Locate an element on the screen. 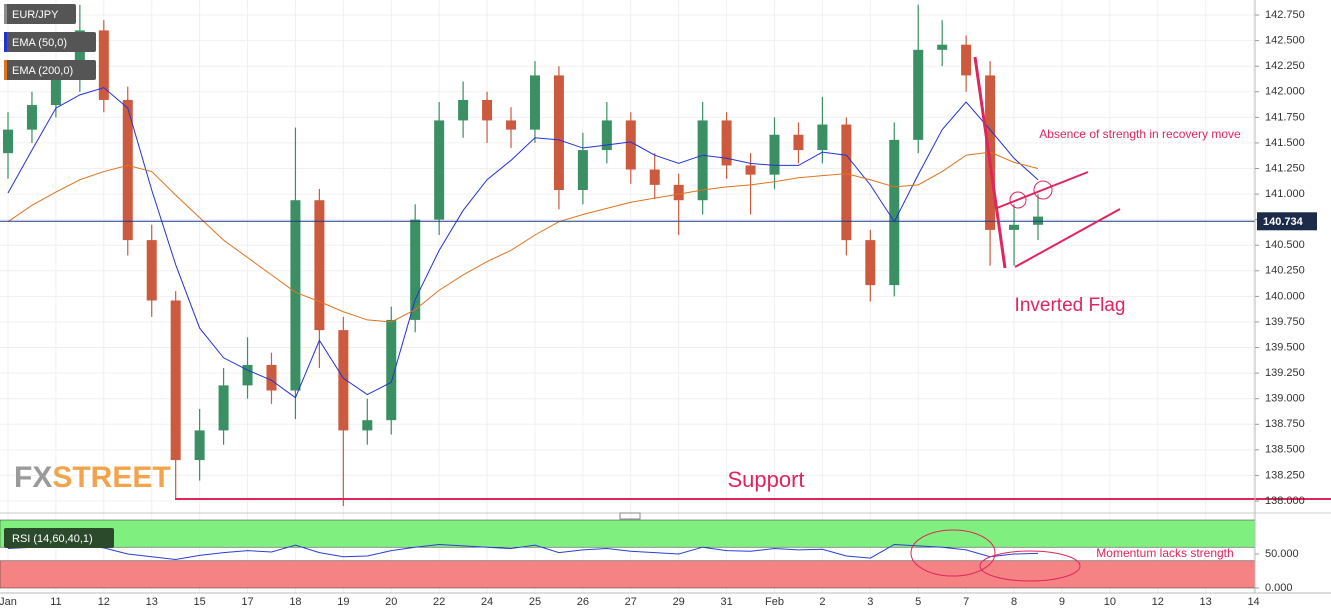  annotation: Absence of strength in recovery move is located at coordinates (1140, 134).